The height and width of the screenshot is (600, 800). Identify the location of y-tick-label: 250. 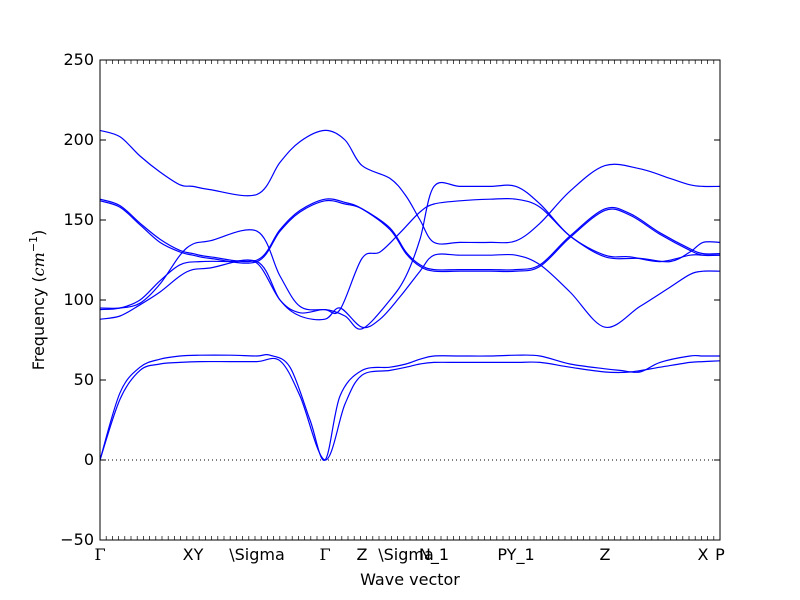
(78, 59).